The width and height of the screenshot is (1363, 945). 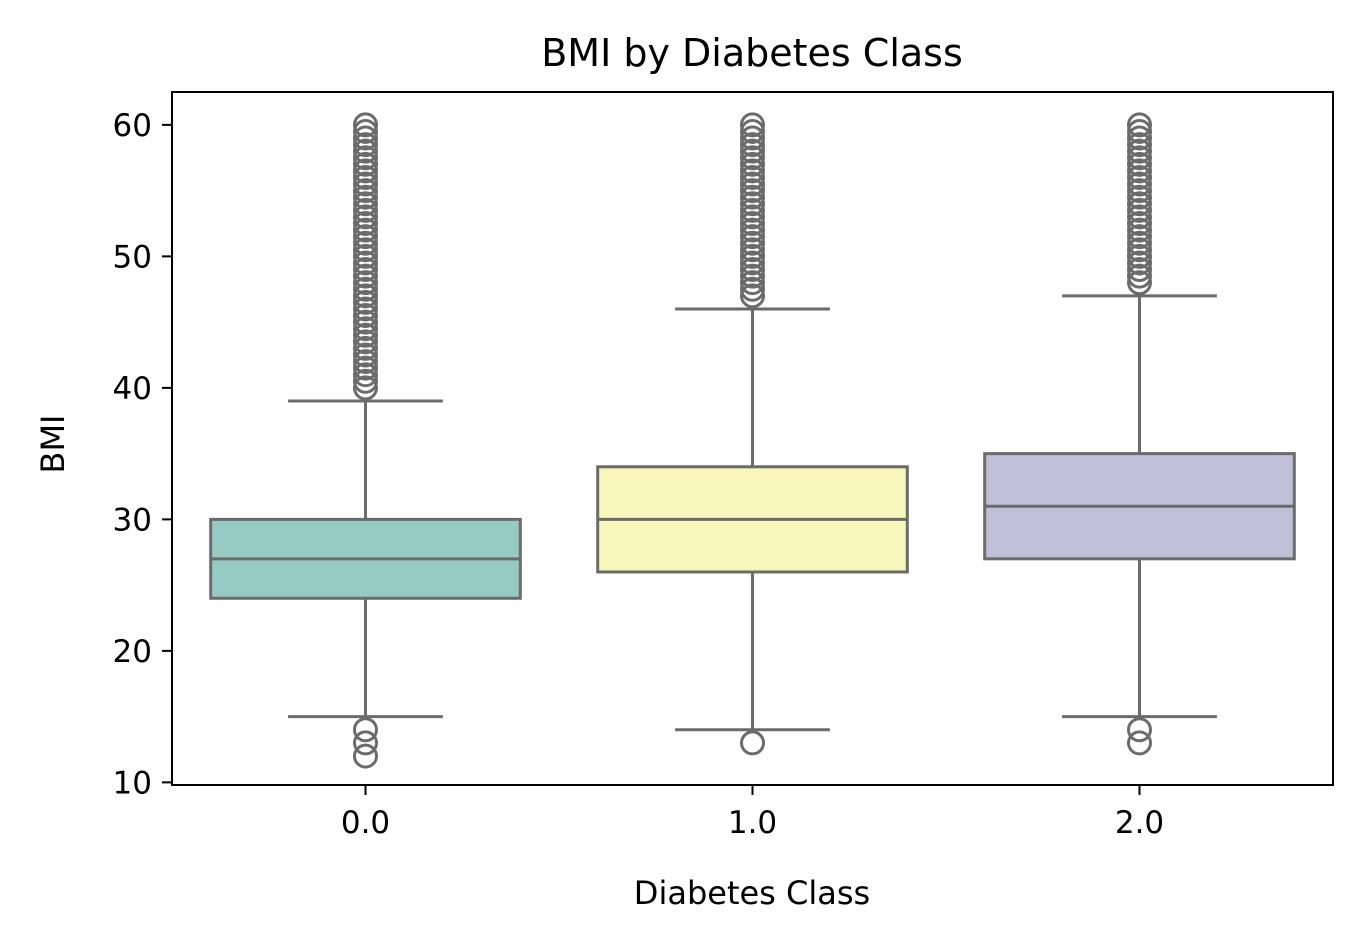 What do you see at coordinates (752, 893) in the screenshot?
I see `x-axis-label: Diabetes Class` at bounding box center [752, 893].